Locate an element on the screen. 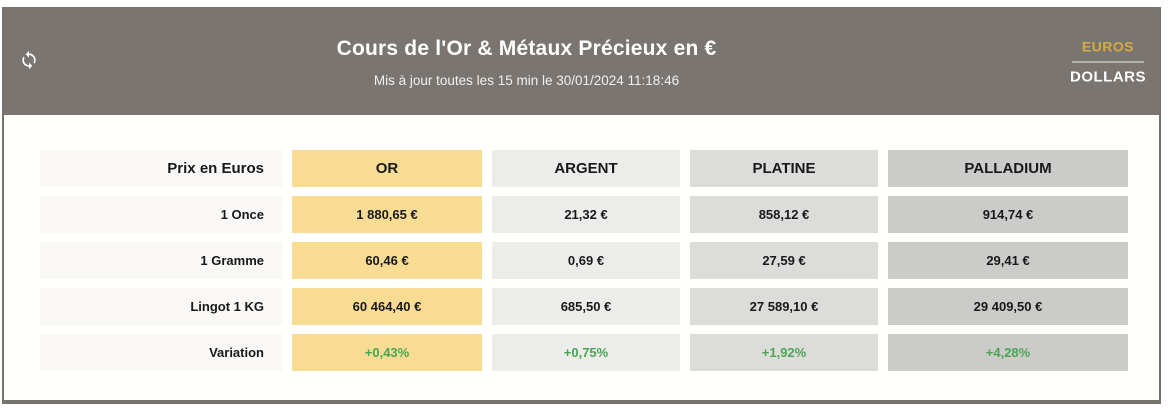 This screenshot has height=408, width=1168. refresh-icon is located at coordinates (29, 60).